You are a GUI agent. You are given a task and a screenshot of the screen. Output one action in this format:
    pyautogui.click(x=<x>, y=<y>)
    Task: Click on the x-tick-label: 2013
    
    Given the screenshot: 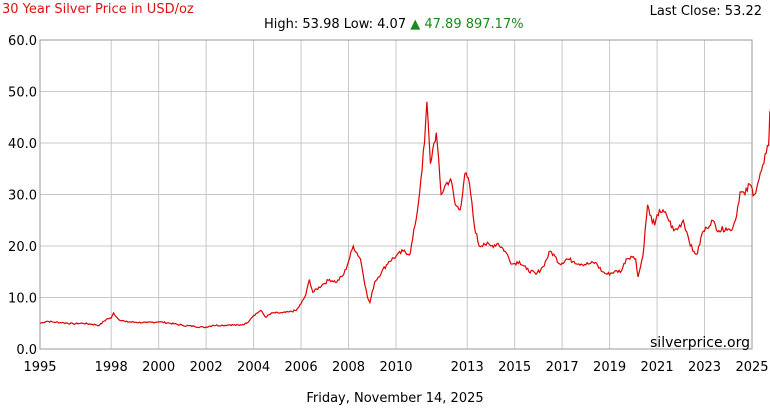 What is the action you would take?
    pyautogui.click(x=467, y=367)
    